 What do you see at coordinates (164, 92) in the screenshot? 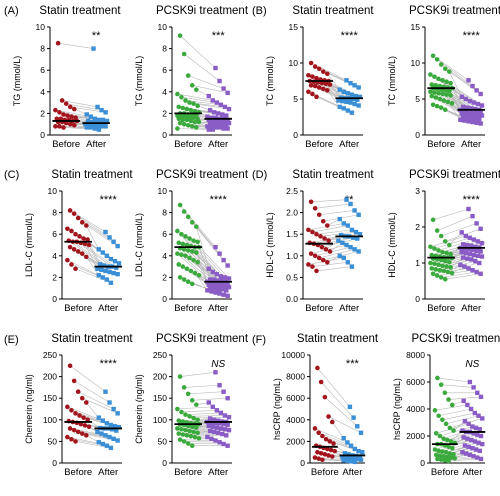
I see `y-tick-label: 4` at bounding box center [164, 92].